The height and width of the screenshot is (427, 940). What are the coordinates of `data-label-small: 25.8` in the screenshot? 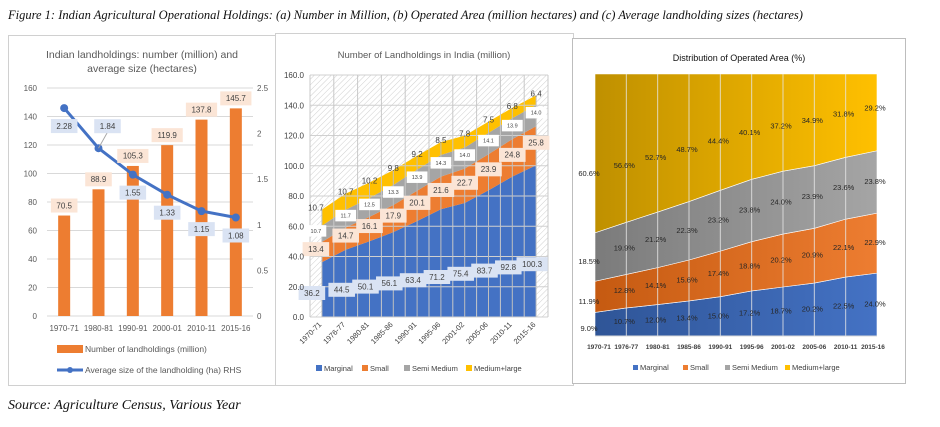 It's located at (536, 143).